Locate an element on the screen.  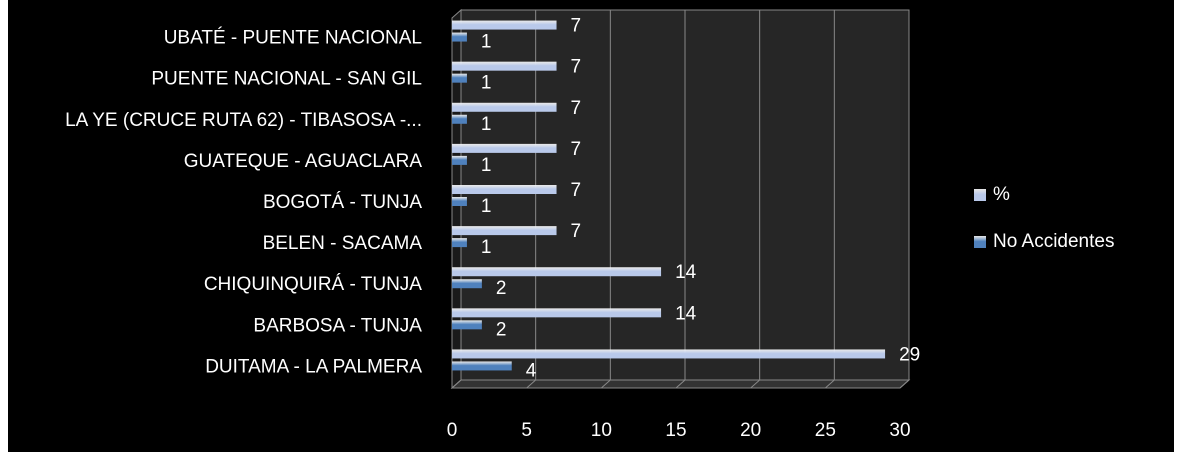
x-tick-label: 20 is located at coordinates (750, 430).